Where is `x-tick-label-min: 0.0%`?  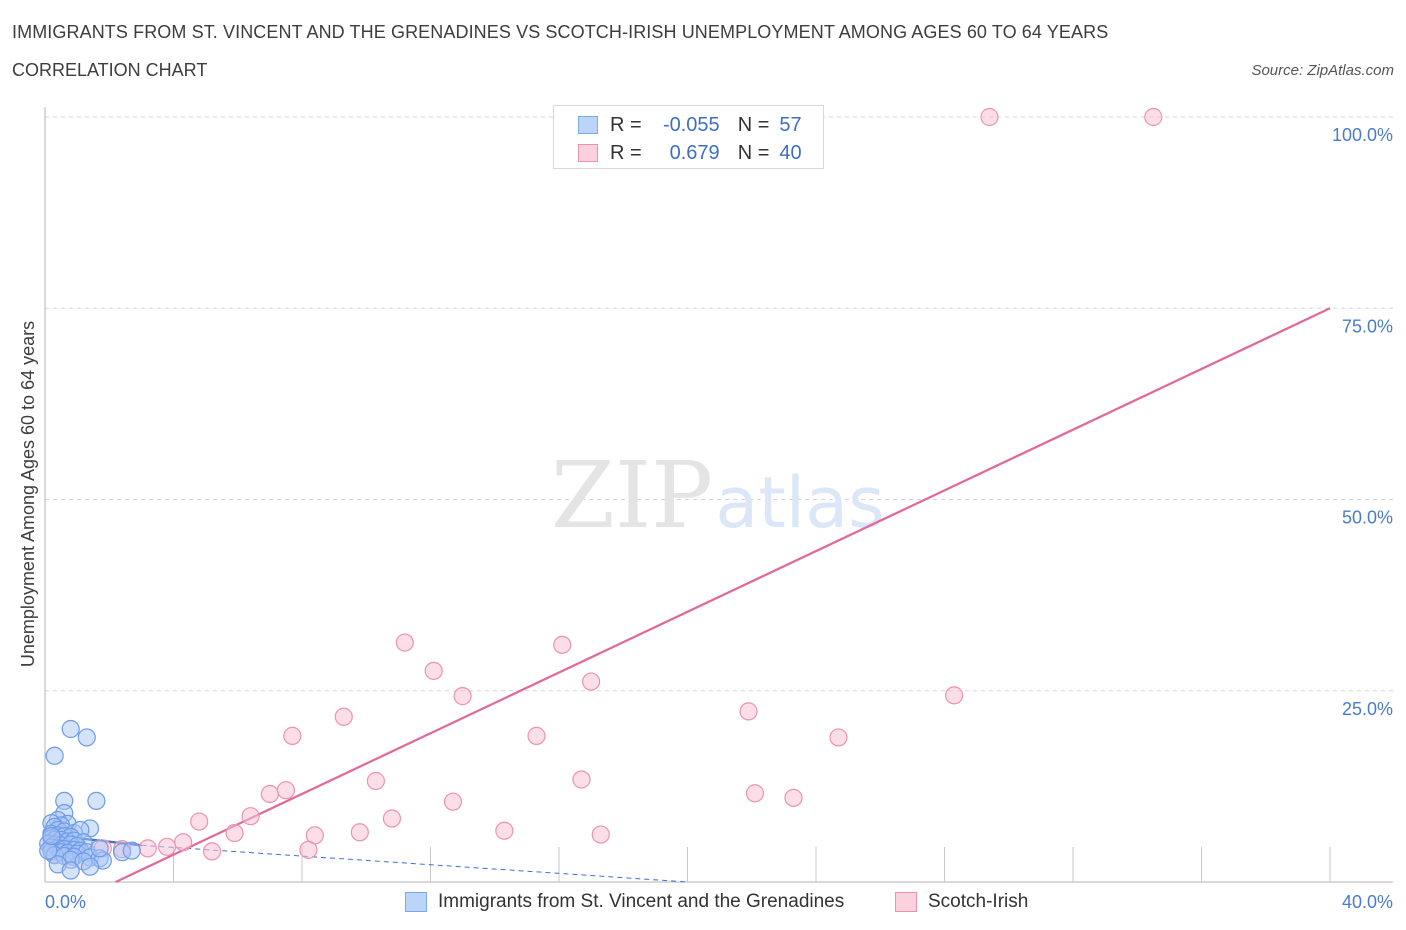 x-tick-label-min: 0.0% is located at coordinates (65, 902).